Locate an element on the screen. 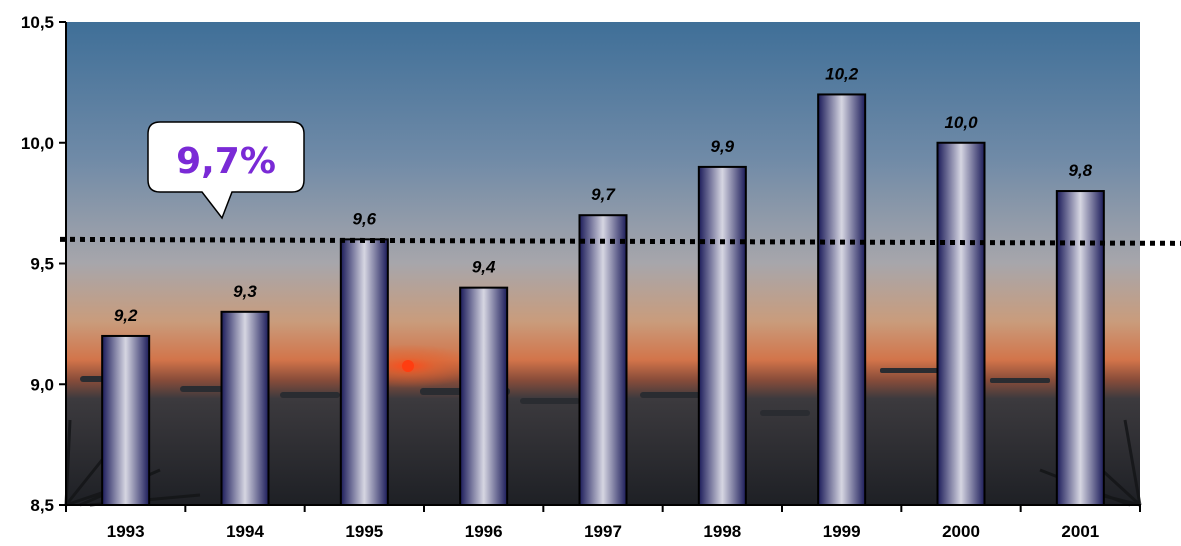  callout-bubble is located at coordinates (226, 170).